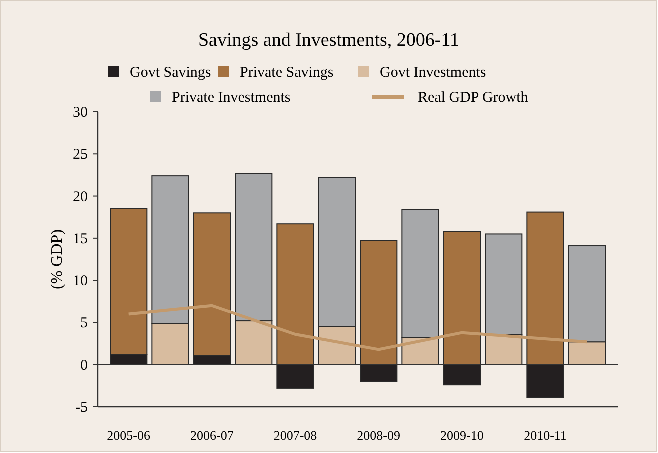  What do you see at coordinates (57, 260) in the screenshot?
I see `y-axis-title: (% GDP)` at bounding box center [57, 260].